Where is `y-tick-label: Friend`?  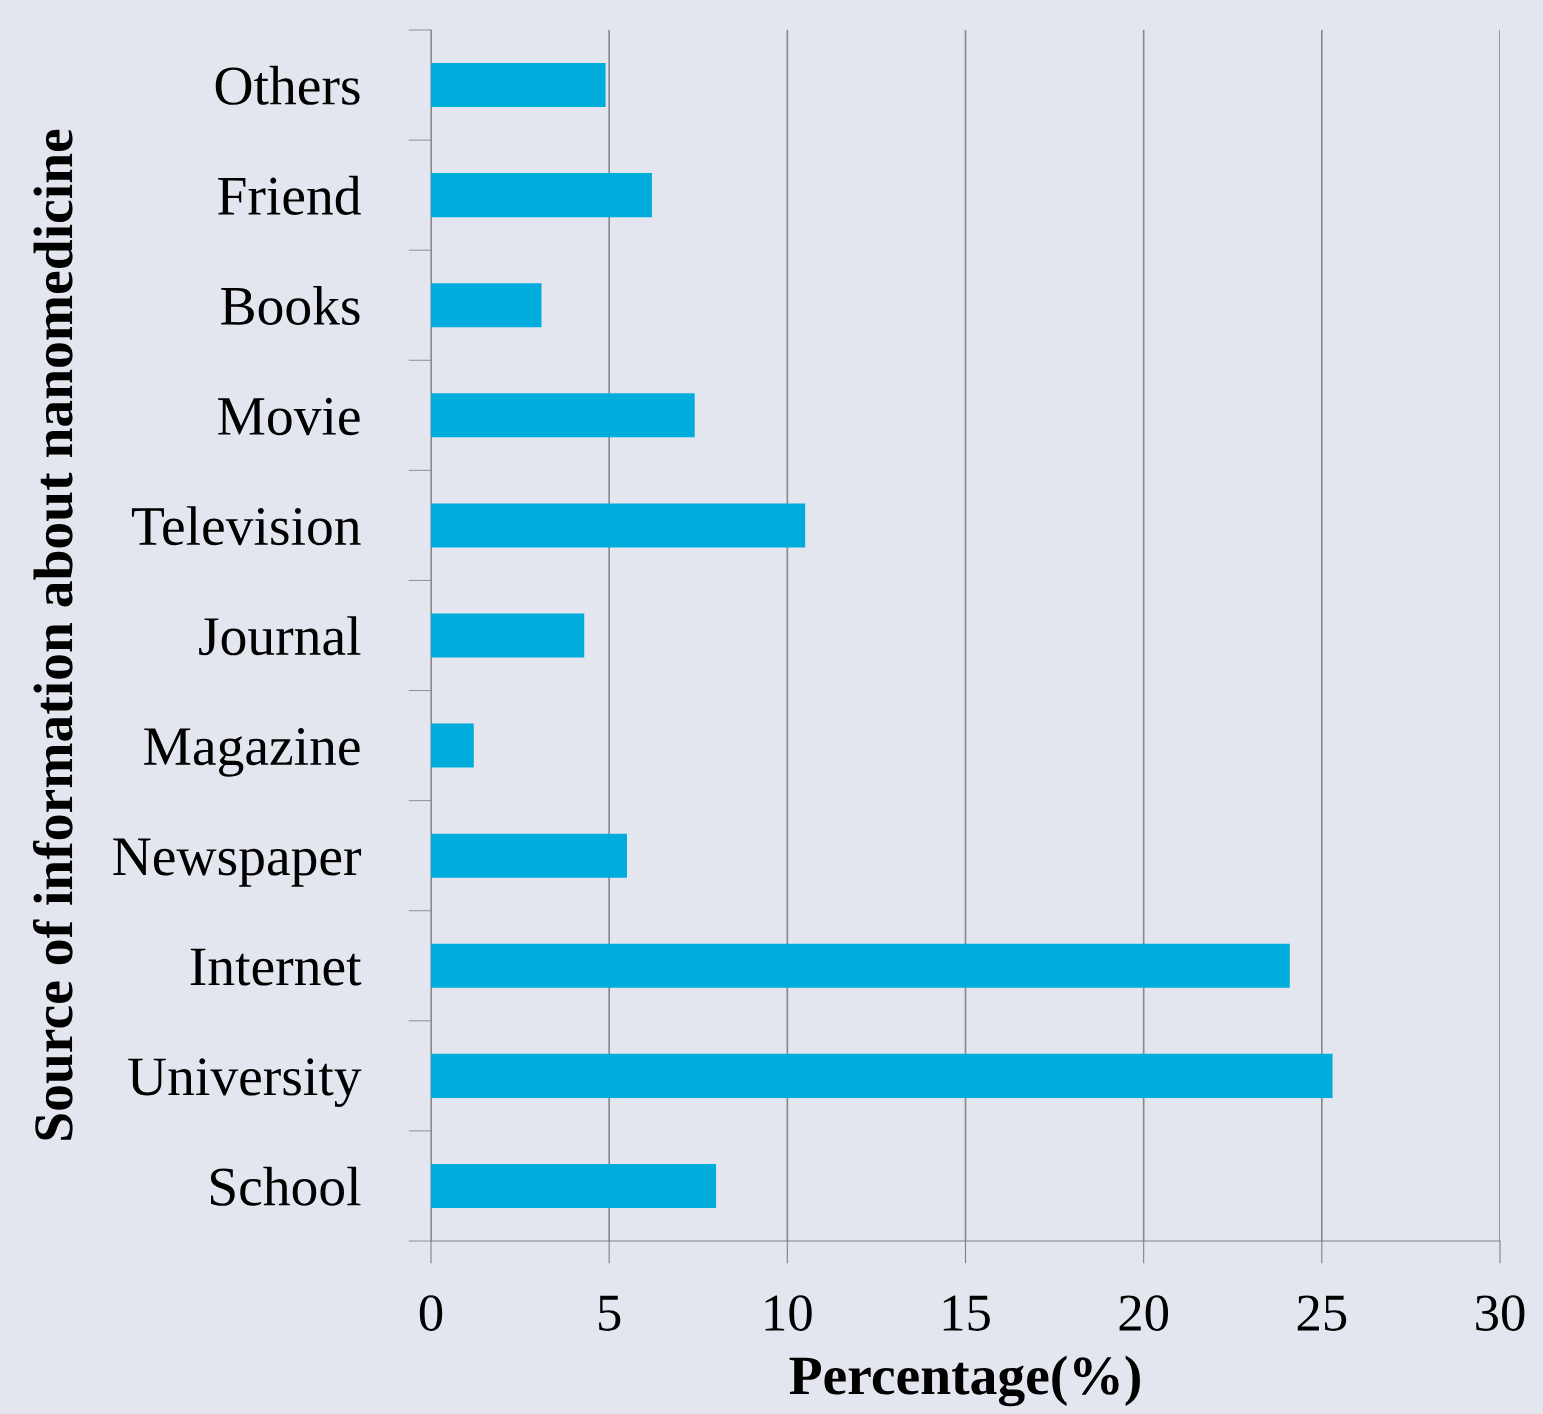 y-tick-label: Friend is located at coordinates (289, 195).